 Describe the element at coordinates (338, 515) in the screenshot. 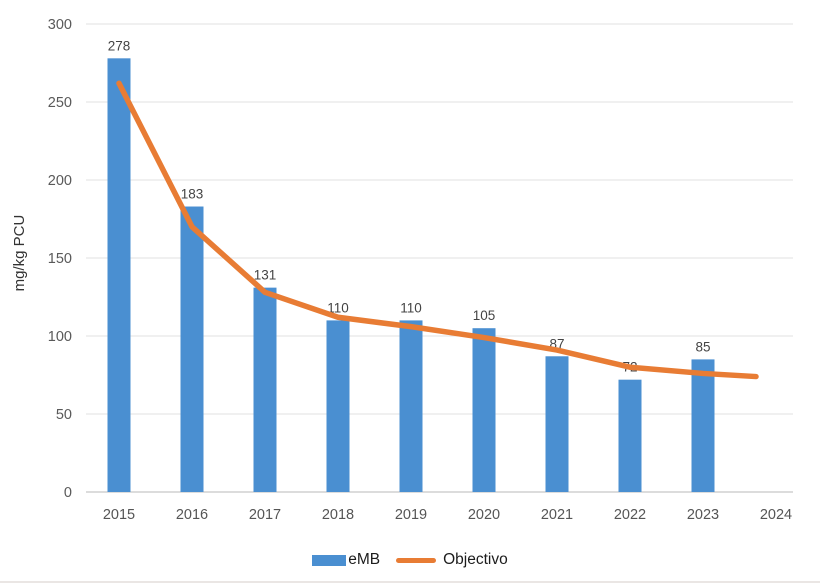

I see `x-tick-label: 2018` at that location.